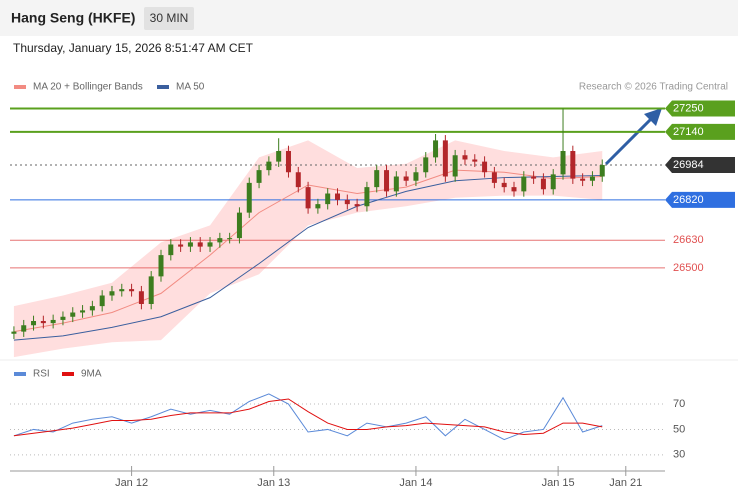 The height and width of the screenshot is (500, 738). Describe the element at coordinates (688, 240) in the screenshot. I see `level-label: 26630` at that location.